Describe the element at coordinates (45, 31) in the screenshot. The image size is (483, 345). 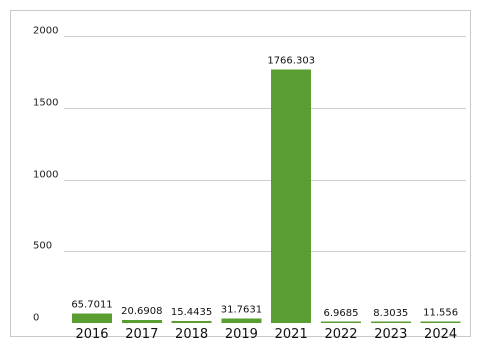
I see `y-tick-label: 2000` at that location.